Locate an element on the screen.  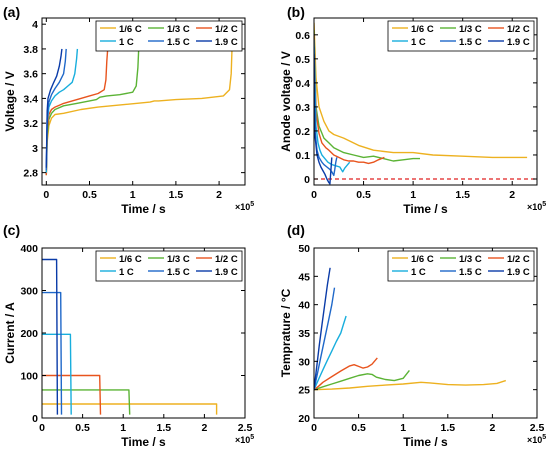
y-tick-label: 20 is located at coordinates (304, 419).